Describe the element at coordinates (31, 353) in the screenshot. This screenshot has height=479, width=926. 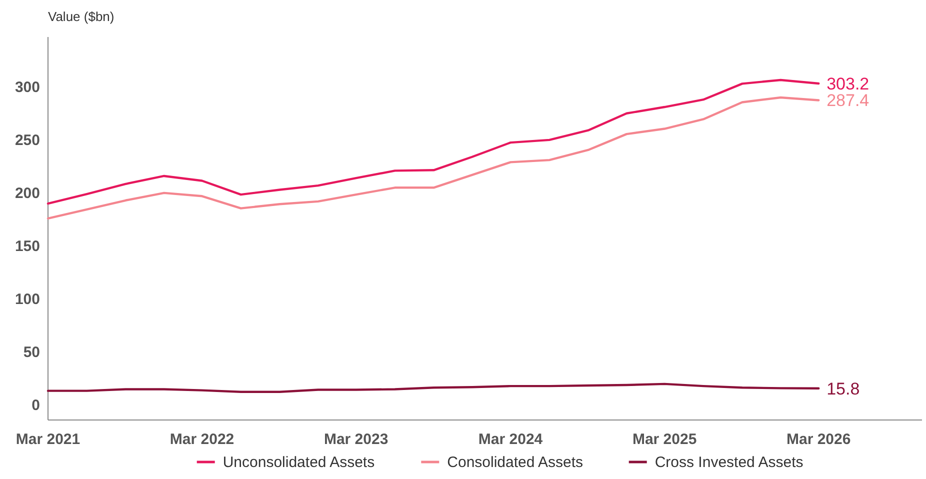
I see `y-tick-label: 50` at that location.